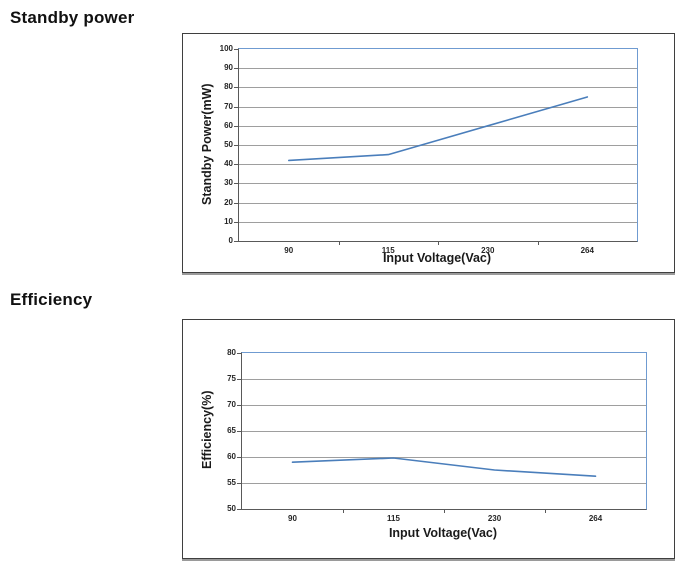  Describe the element at coordinates (51, 299) in the screenshot. I see `efficiency-section-title: Efficiency` at that location.